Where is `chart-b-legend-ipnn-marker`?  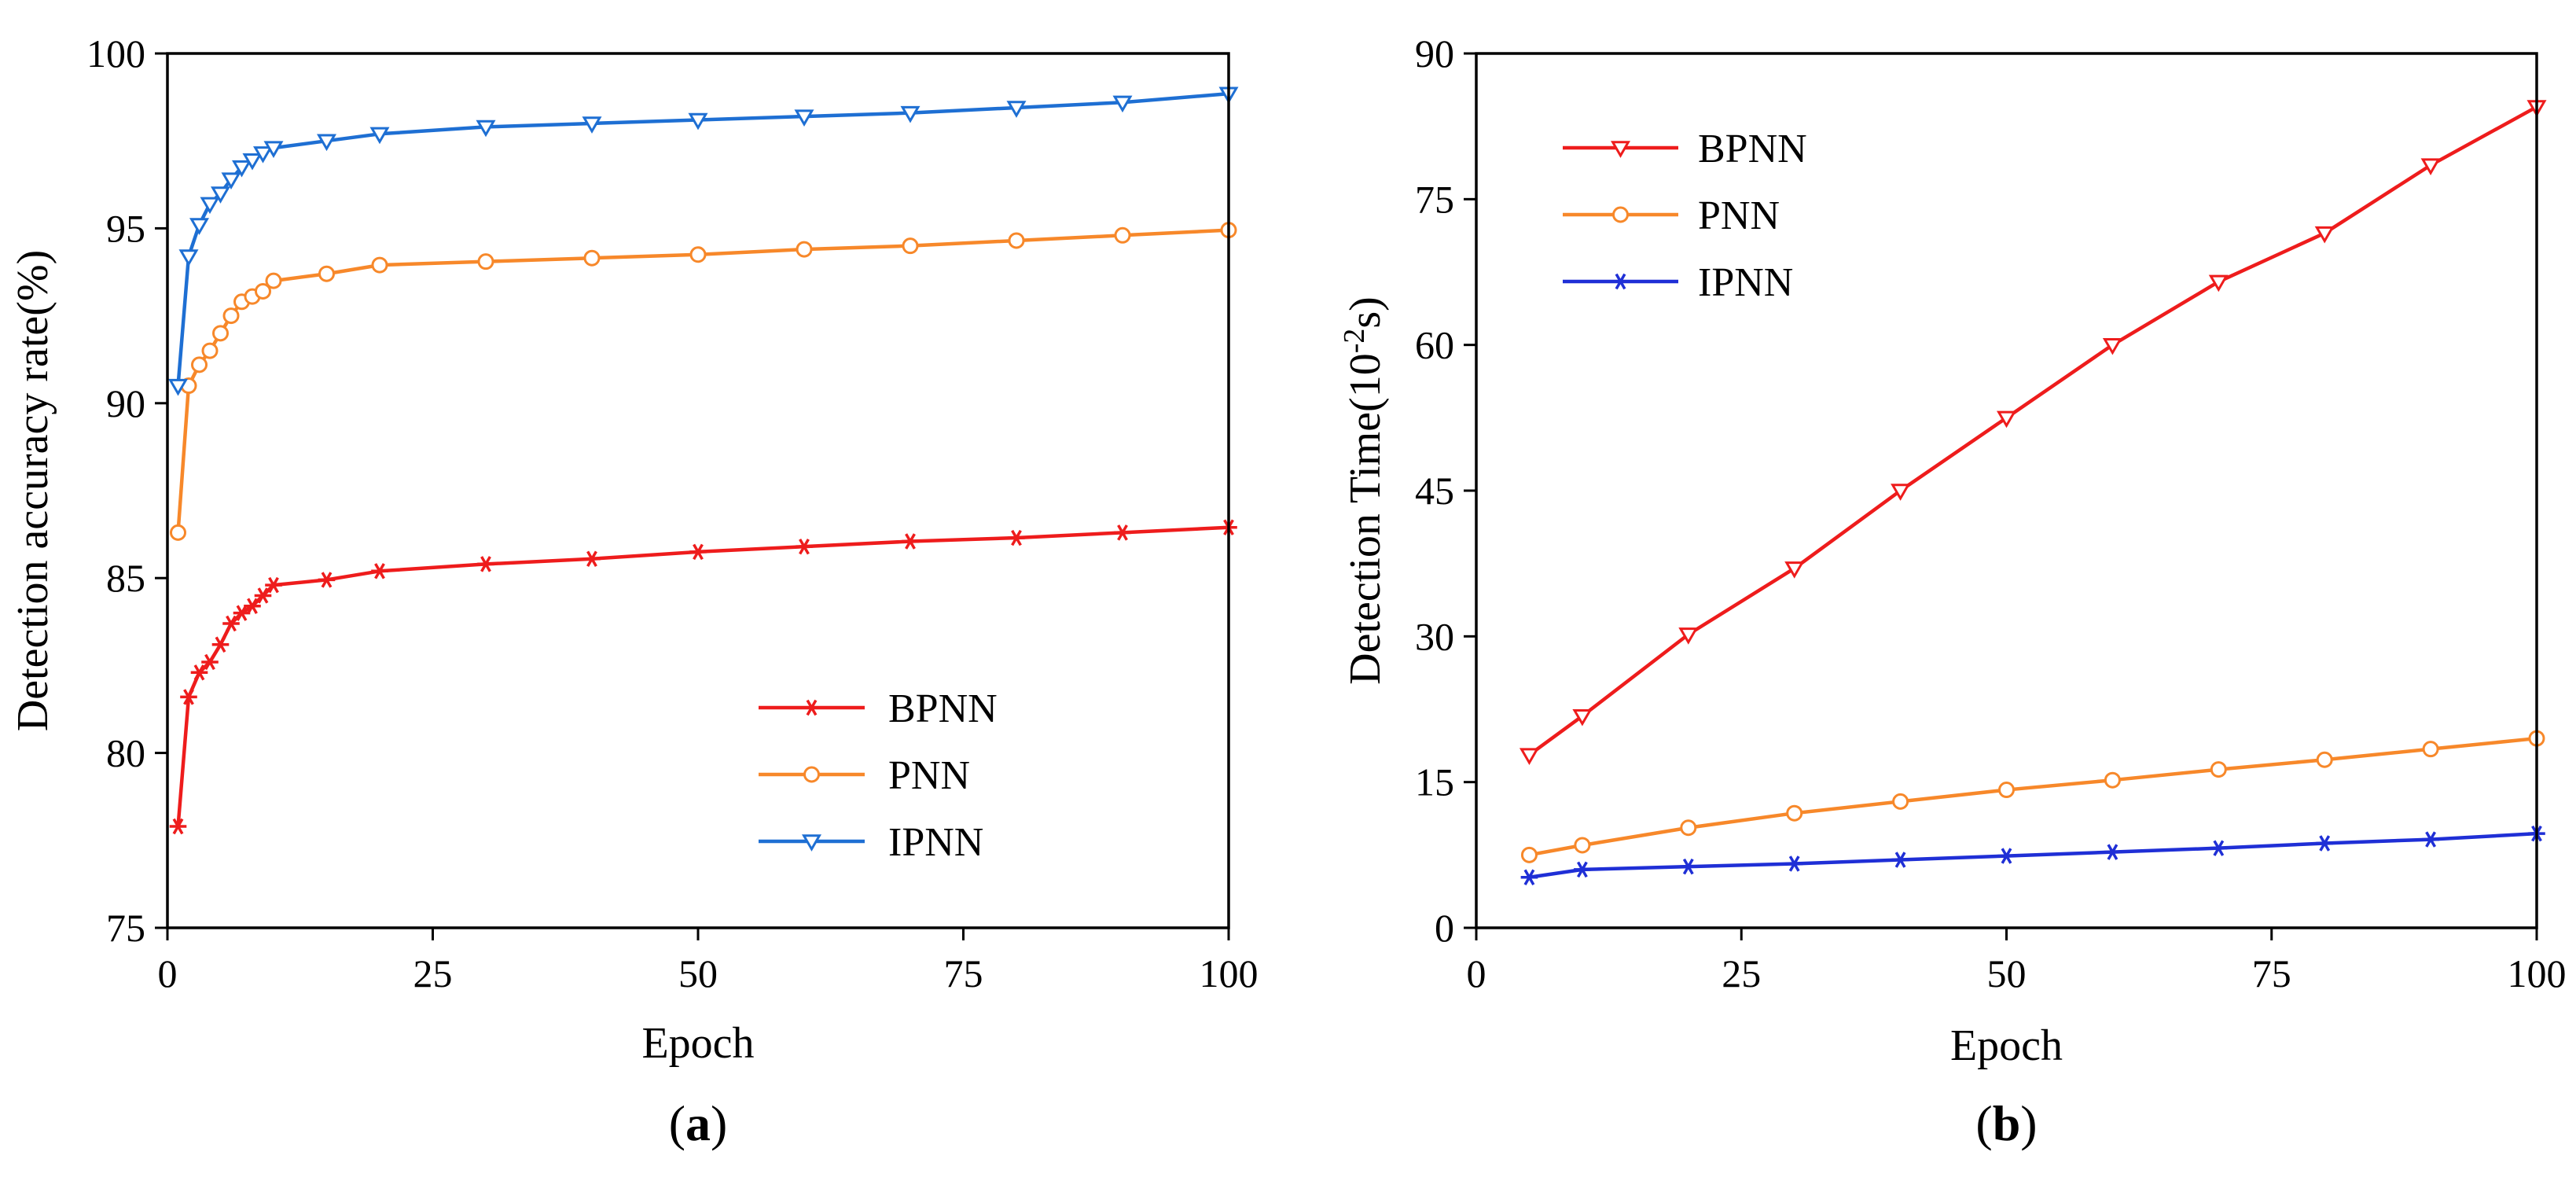
chart-b-legend-ipnn-marker is located at coordinates (1620, 281).